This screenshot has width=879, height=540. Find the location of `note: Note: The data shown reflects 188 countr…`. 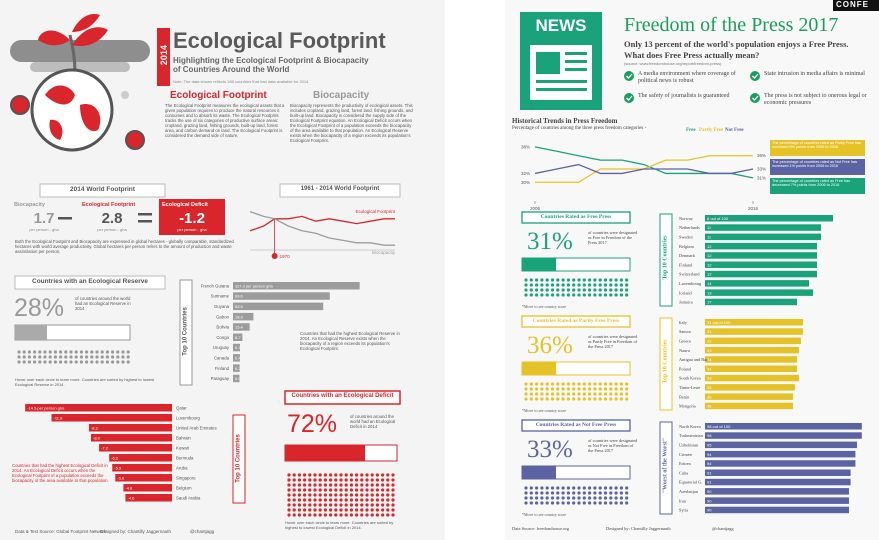

note: Note: The data shown reflects 188 countr… is located at coordinates (241, 81).